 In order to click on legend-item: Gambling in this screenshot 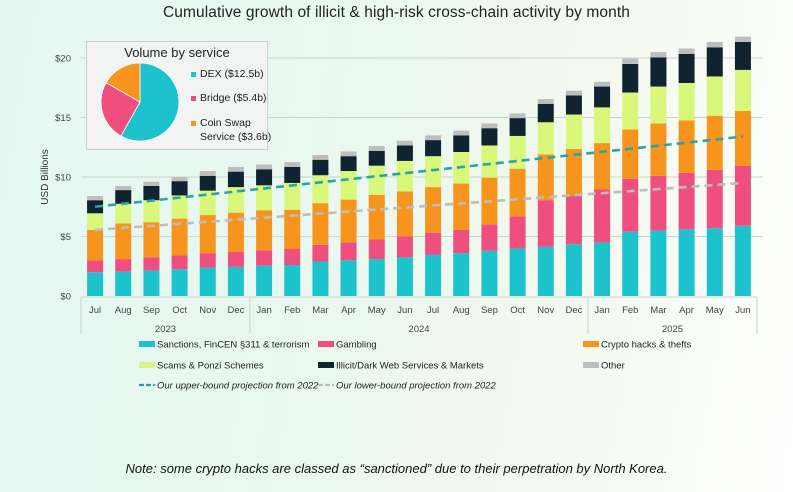, I will do `click(347, 345)`.